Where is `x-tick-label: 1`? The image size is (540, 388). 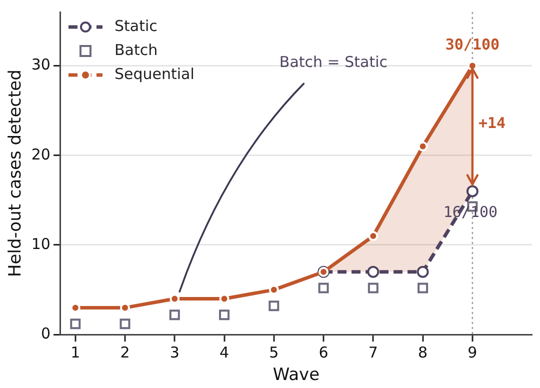 x-tick-label: 1 is located at coordinates (75, 352).